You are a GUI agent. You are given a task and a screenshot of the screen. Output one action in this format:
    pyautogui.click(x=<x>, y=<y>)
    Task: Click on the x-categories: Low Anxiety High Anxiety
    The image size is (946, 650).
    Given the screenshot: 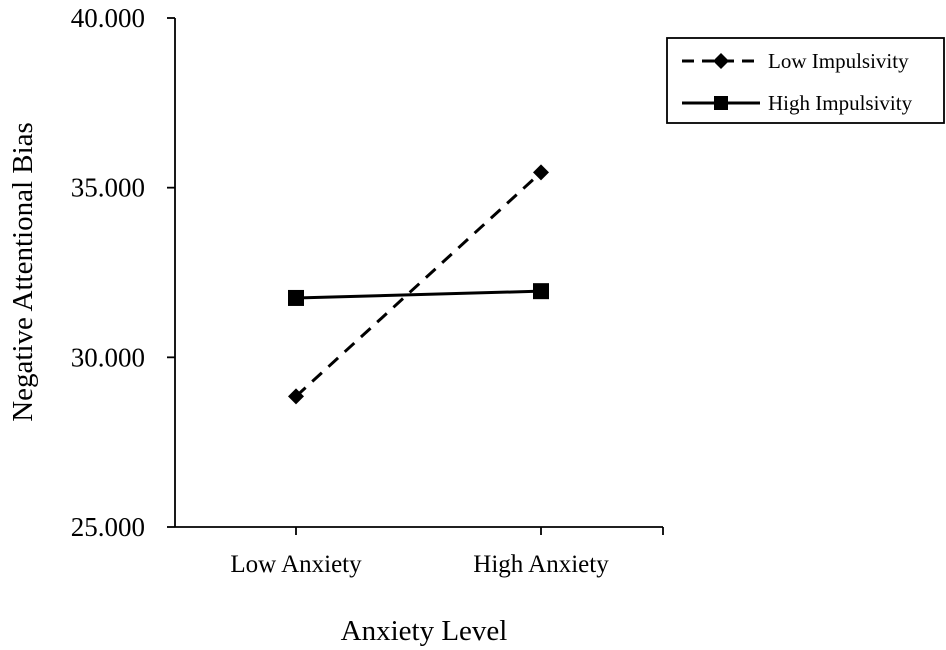 What is the action you would take?
    pyautogui.click(x=447, y=552)
    